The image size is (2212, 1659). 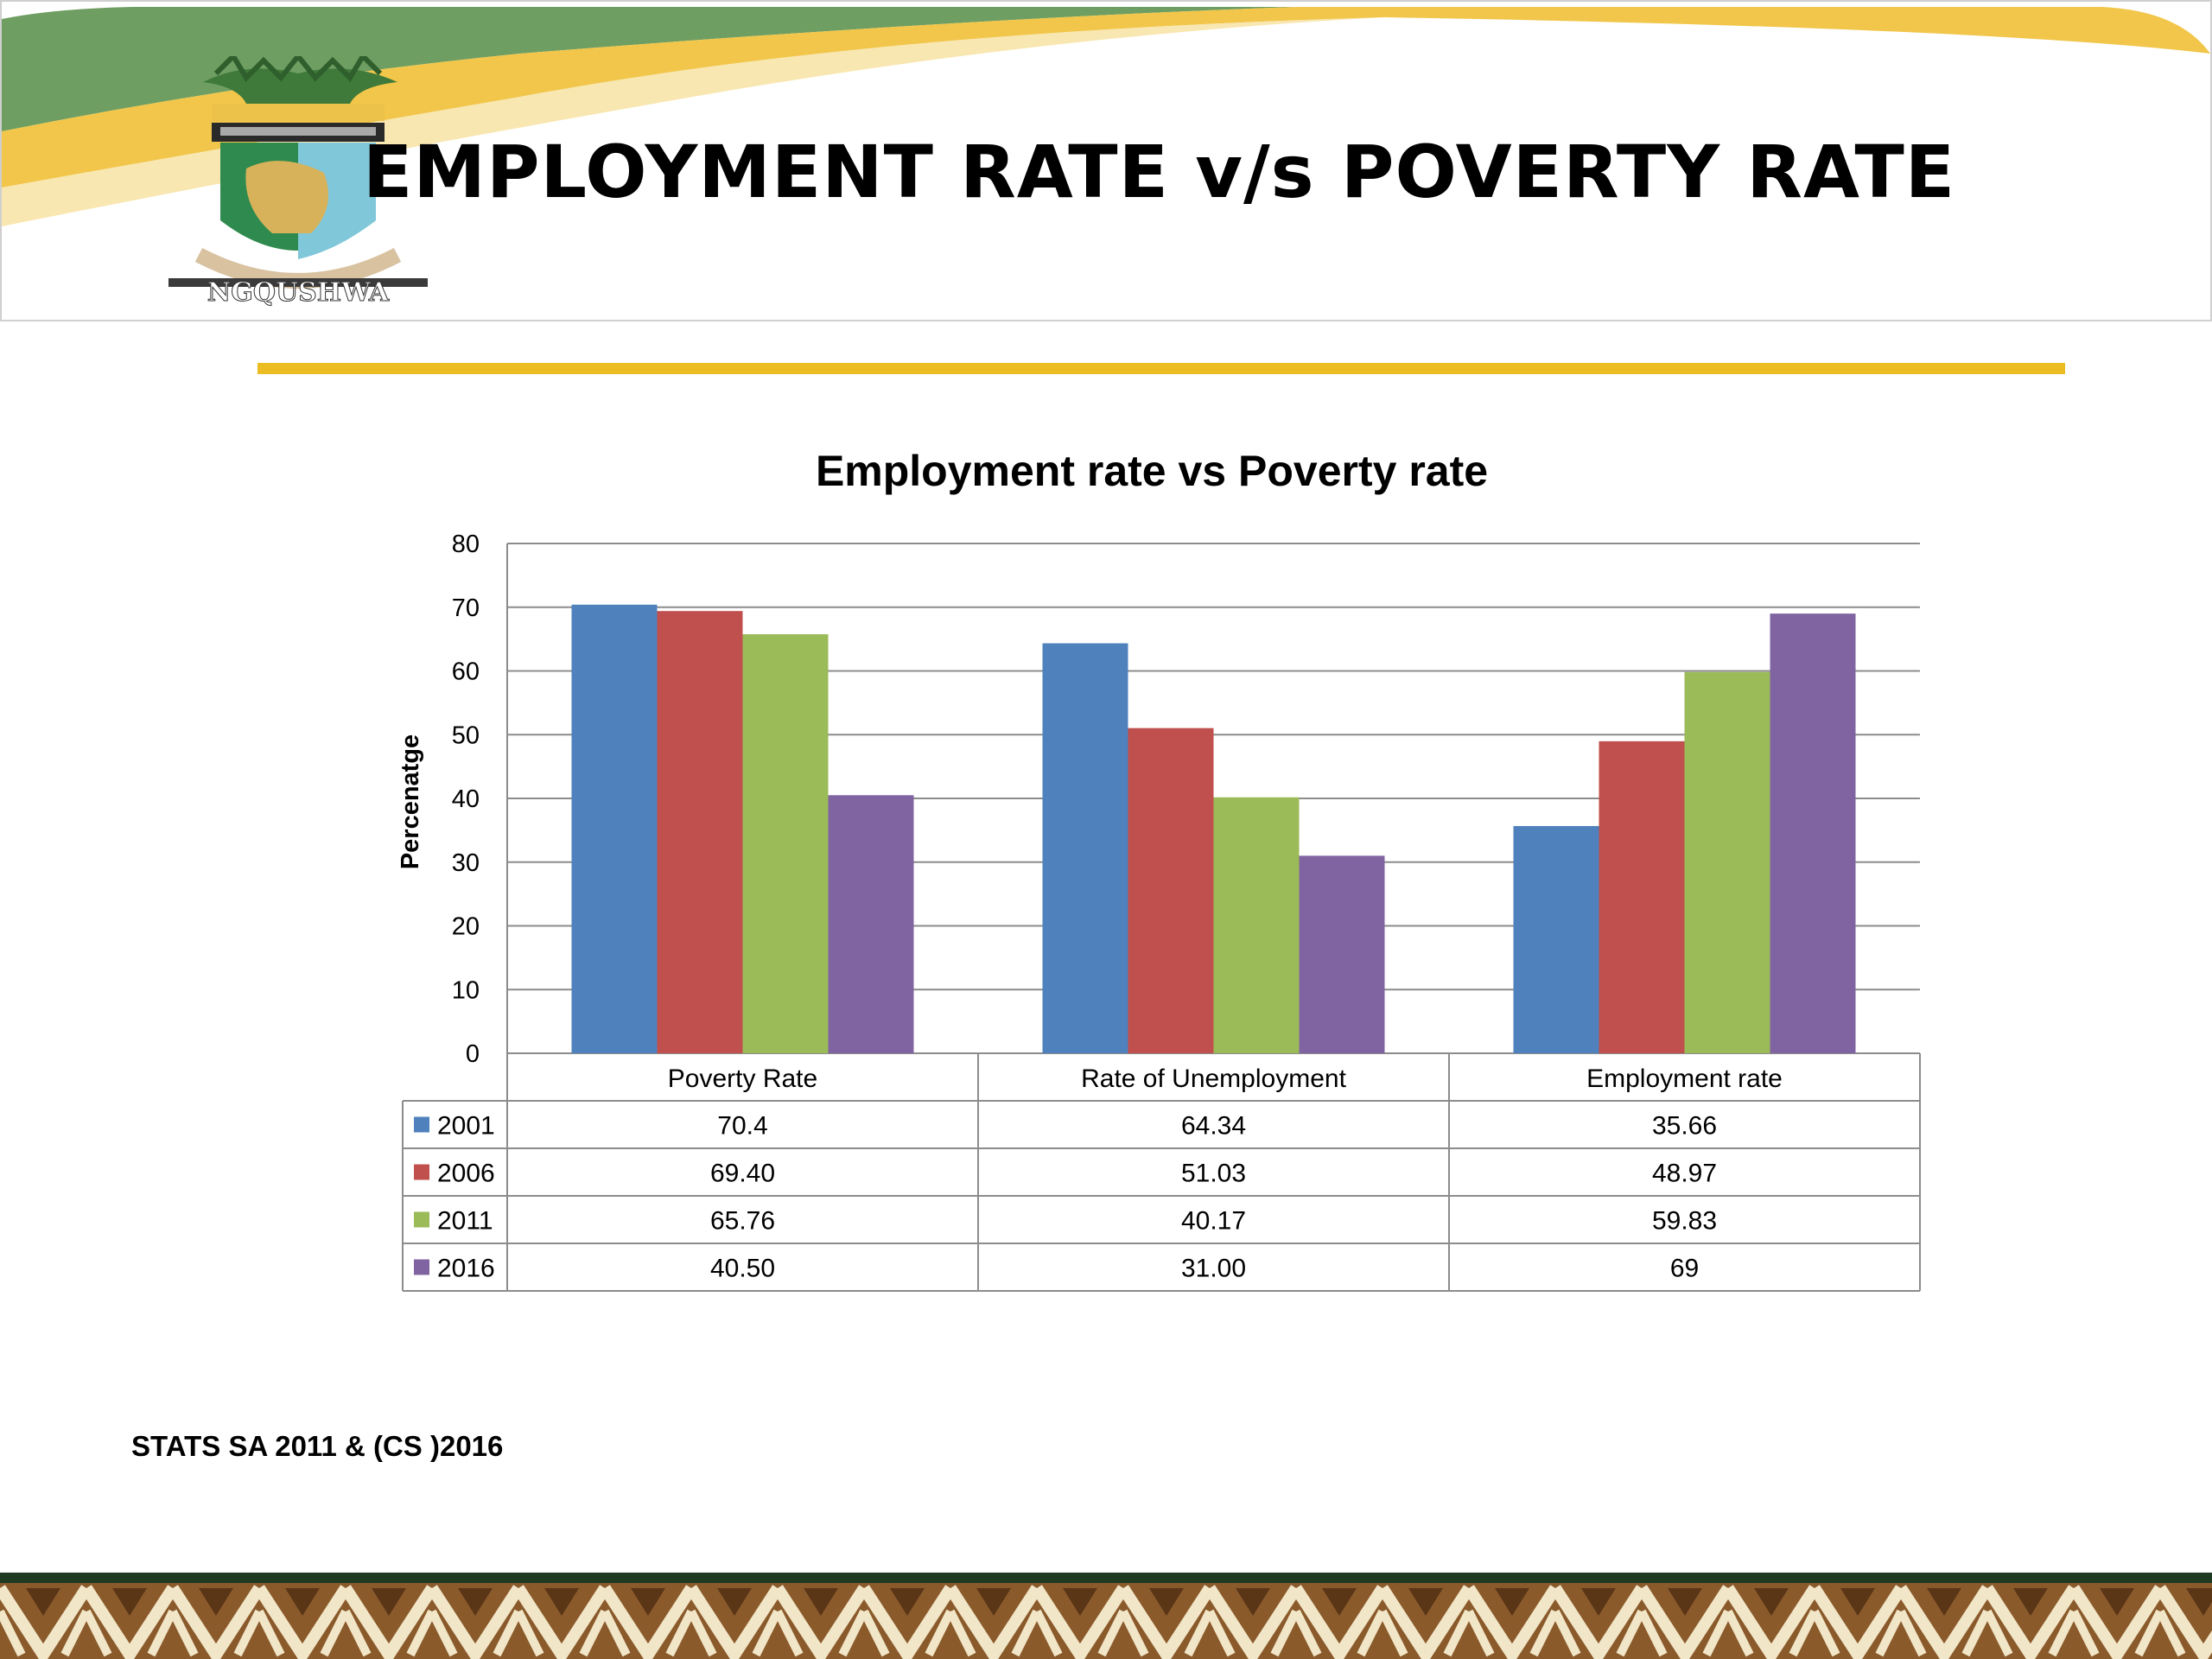 What do you see at coordinates (1684, 1126) in the screenshot?
I see `data-label: 35.66` at bounding box center [1684, 1126].